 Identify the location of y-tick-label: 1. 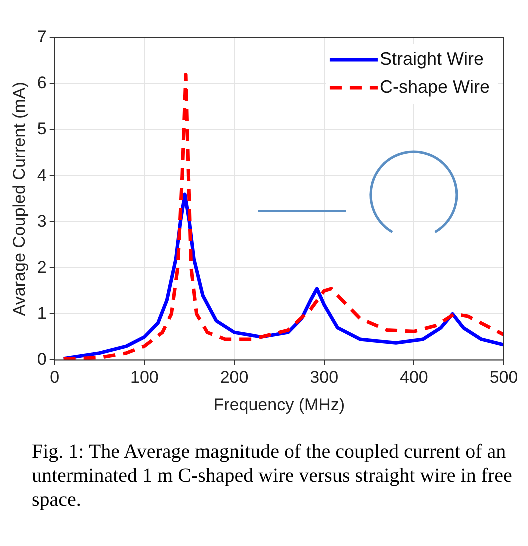
(42, 313).